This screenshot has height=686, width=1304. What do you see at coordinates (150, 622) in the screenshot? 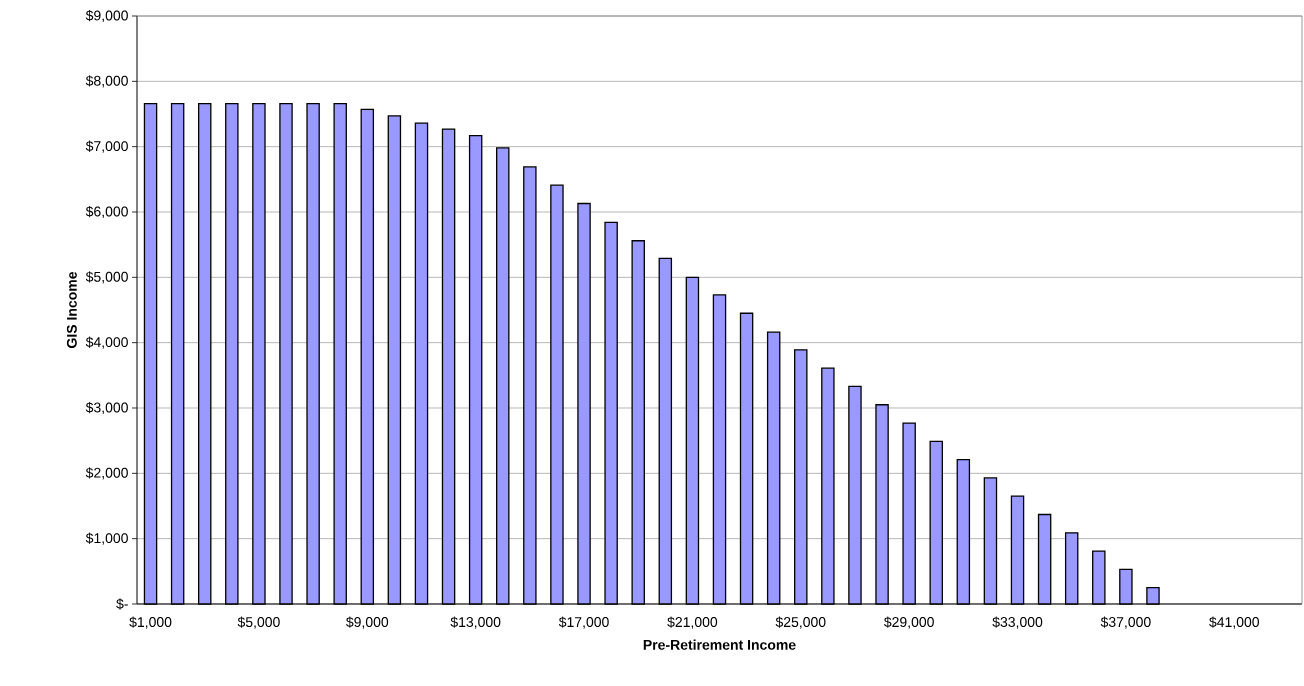
I see `x-tick-label: $1,000` at bounding box center [150, 622].